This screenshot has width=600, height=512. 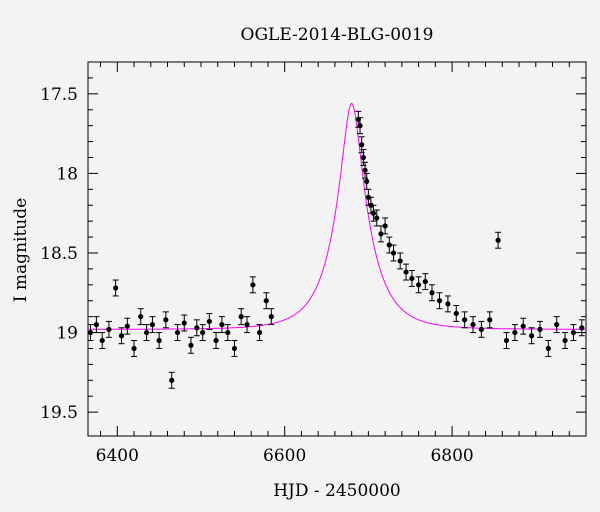 I want to click on x-tick-label: 6600, so click(x=284, y=456).